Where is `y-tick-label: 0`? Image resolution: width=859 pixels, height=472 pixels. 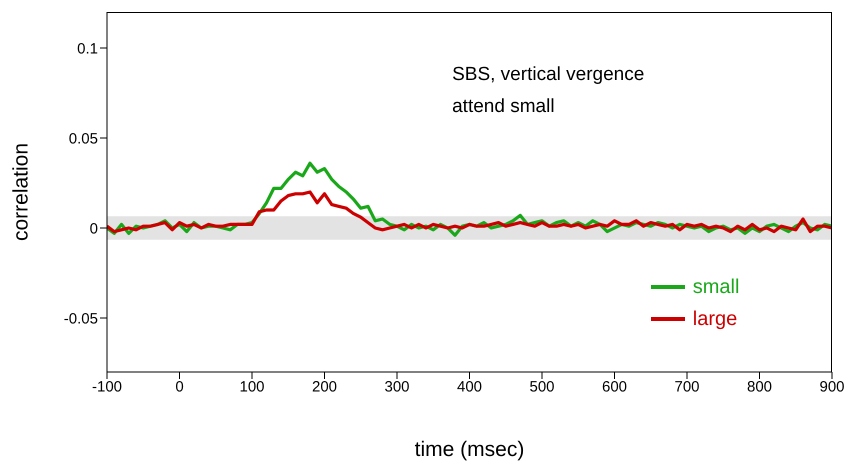 y-tick-label: 0 is located at coordinates (94, 229).